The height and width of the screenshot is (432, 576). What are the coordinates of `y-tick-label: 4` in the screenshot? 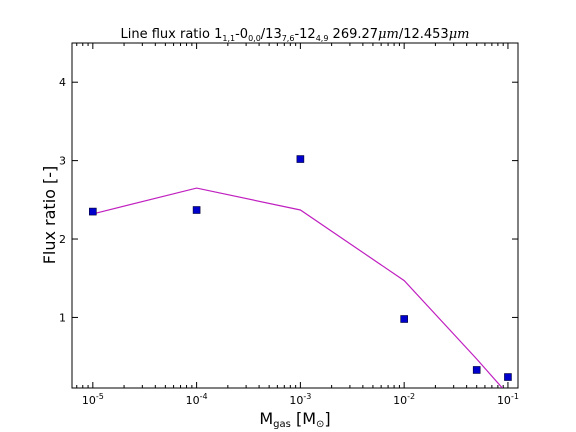 It's located at (62, 82).